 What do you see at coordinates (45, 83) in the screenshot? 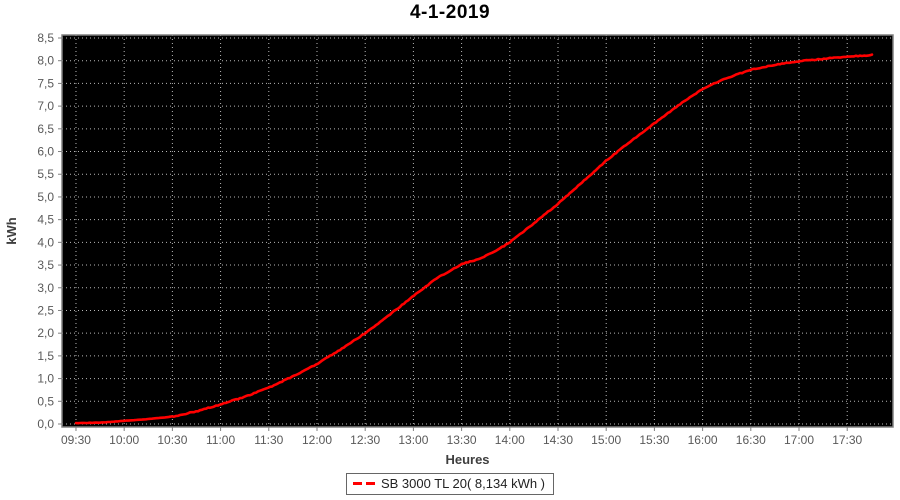
I see `svg-text: 7,5` at bounding box center [45, 83].